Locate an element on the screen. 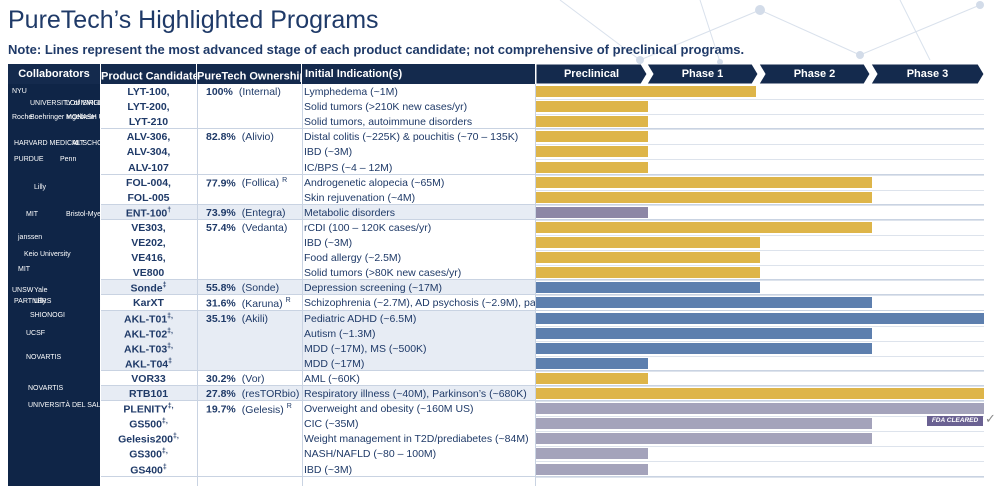 Image resolution: width=1000 pixels, height=486 pixels. candidate-cell: AKL-T04‡ is located at coordinates (148, 364).